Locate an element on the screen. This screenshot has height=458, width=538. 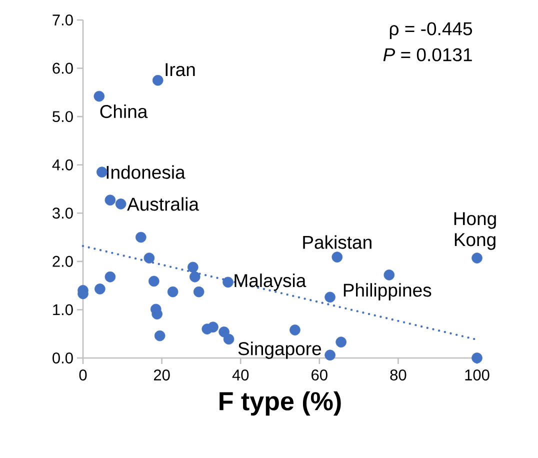
annotation: Malaysia is located at coordinates (270, 282).